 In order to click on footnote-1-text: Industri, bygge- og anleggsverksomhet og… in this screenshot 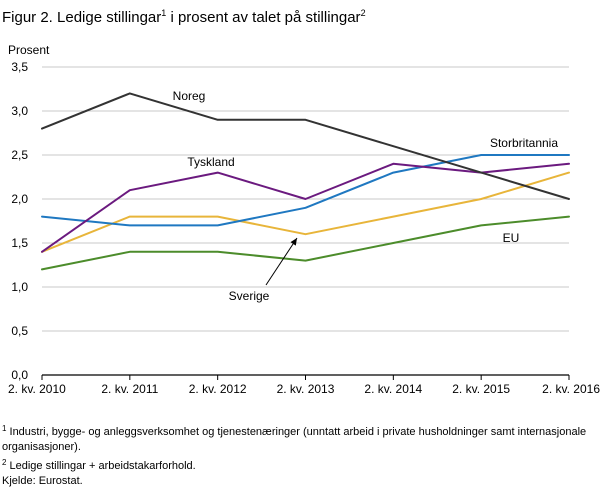, I will do `click(294, 439)`.